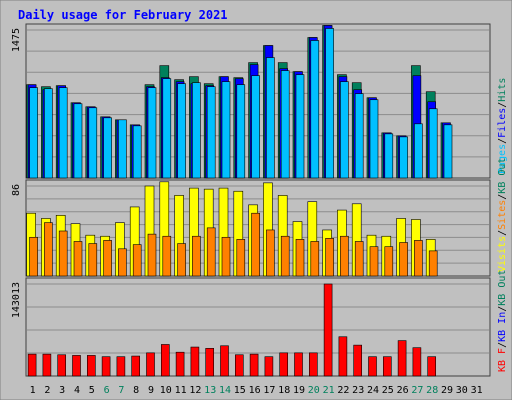 The image size is (512, 405). What do you see at coordinates (432, 390) in the screenshot?
I see `day-label: 28` at bounding box center [432, 390].